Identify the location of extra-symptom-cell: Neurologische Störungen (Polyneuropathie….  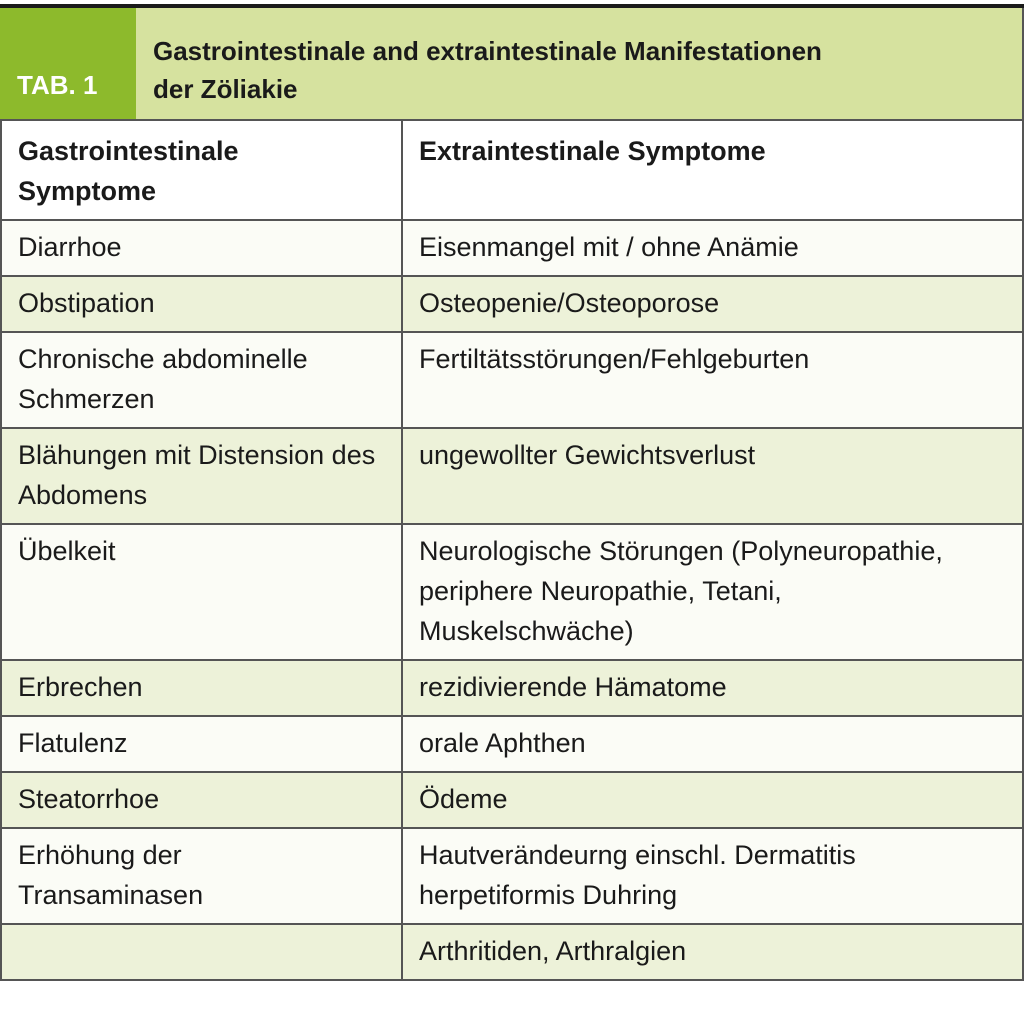
(712, 592).